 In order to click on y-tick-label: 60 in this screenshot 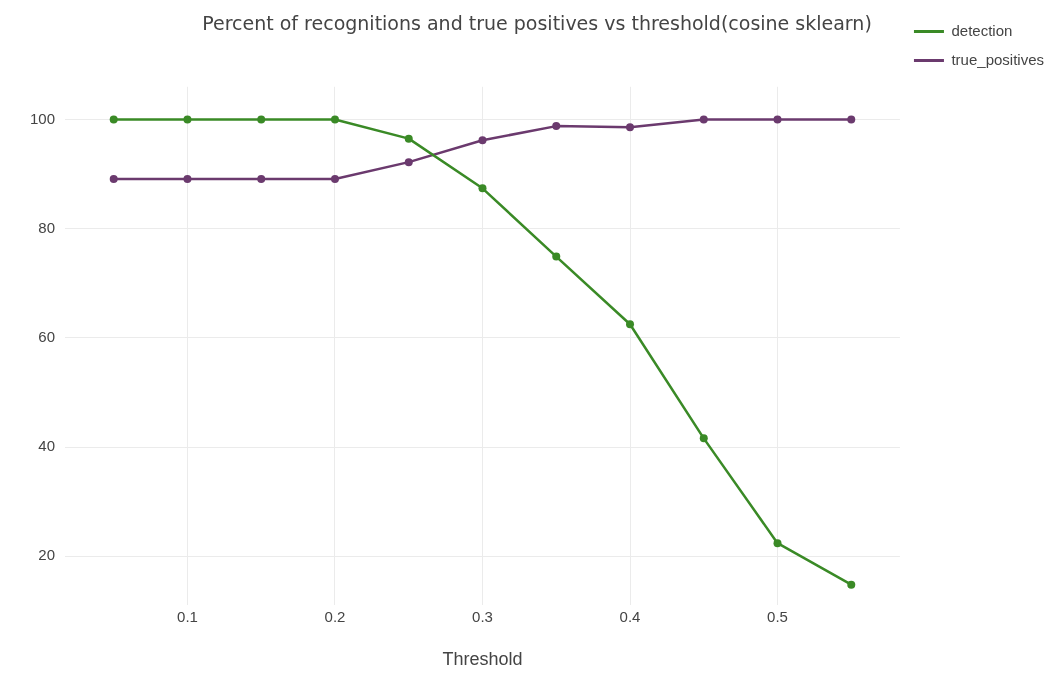, I will do `click(47, 337)`.